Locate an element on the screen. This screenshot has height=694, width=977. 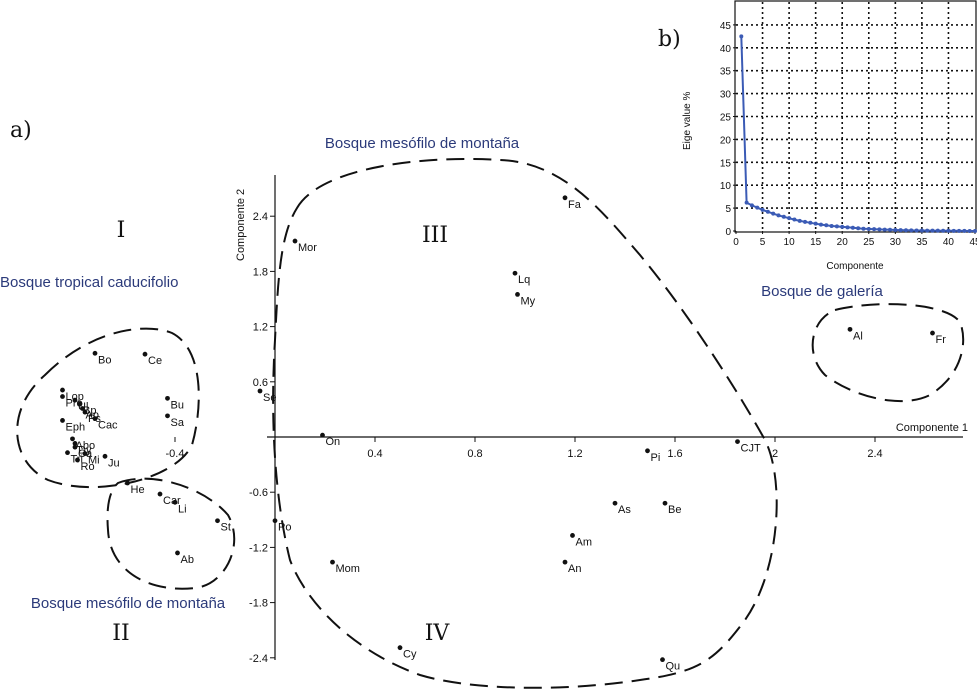
outline-group-II is located at coordinates (171, 533).